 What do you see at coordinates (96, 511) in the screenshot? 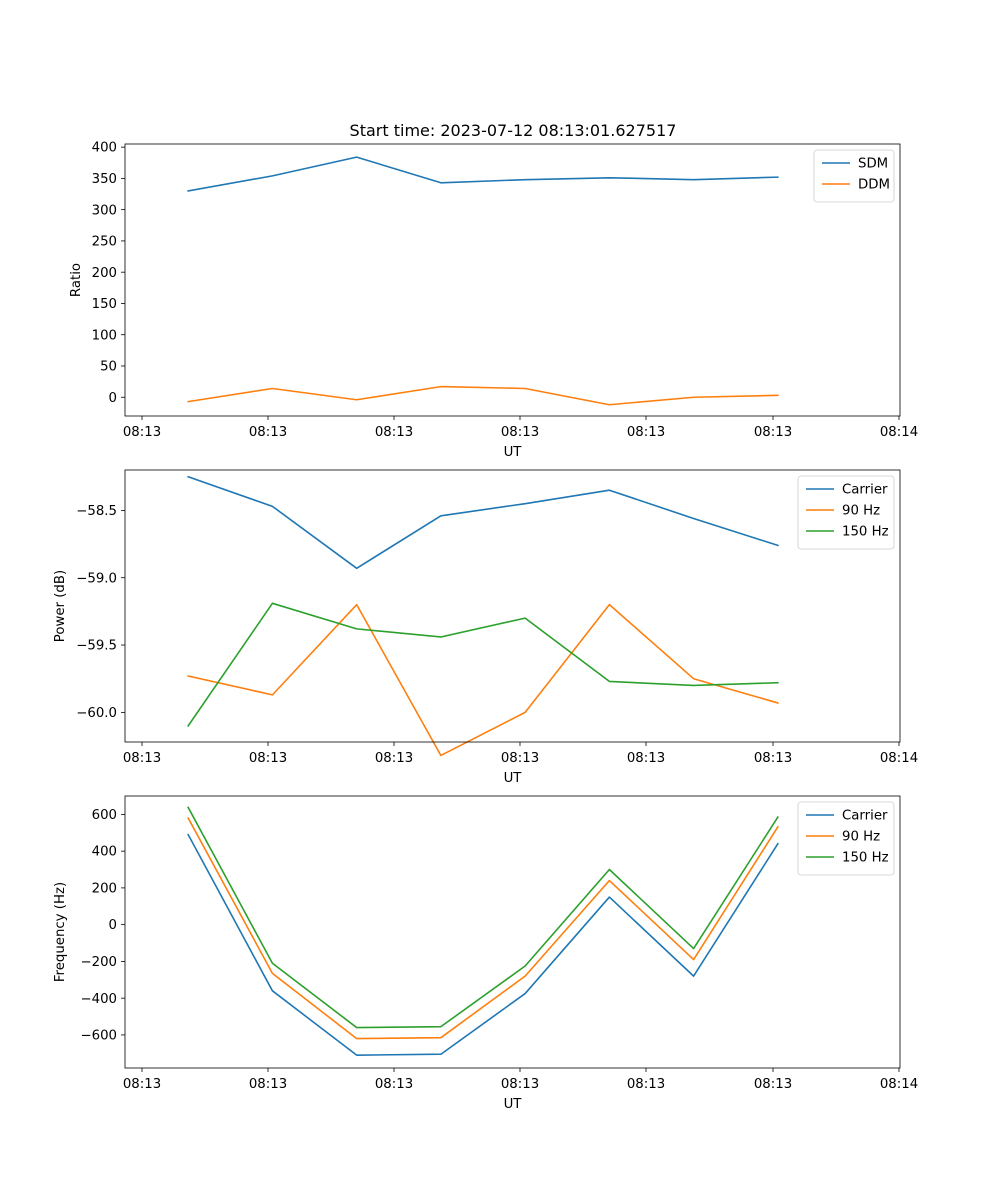
I see `y-tick-label: −58.5` at bounding box center [96, 511].